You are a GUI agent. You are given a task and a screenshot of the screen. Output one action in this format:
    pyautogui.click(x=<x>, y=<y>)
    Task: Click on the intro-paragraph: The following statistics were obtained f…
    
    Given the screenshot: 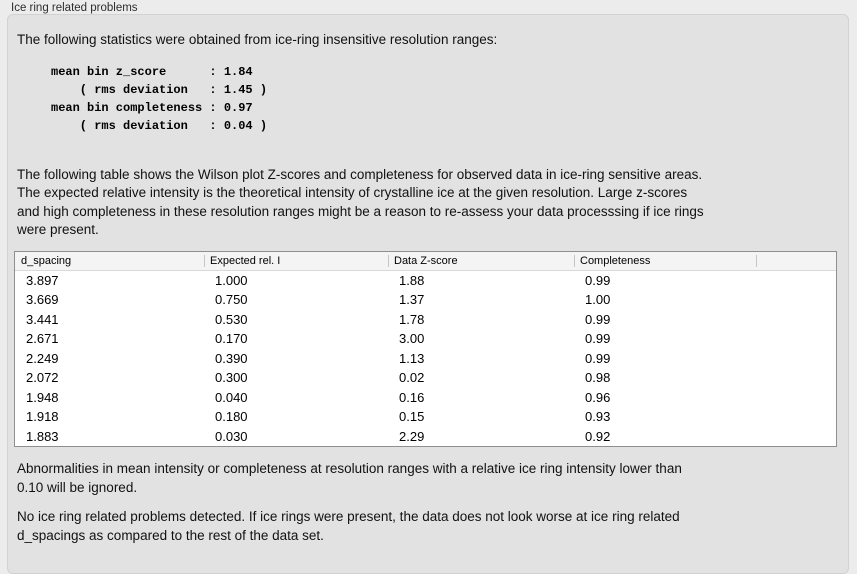 What is the action you would take?
    pyautogui.click(x=257, y=39)
    